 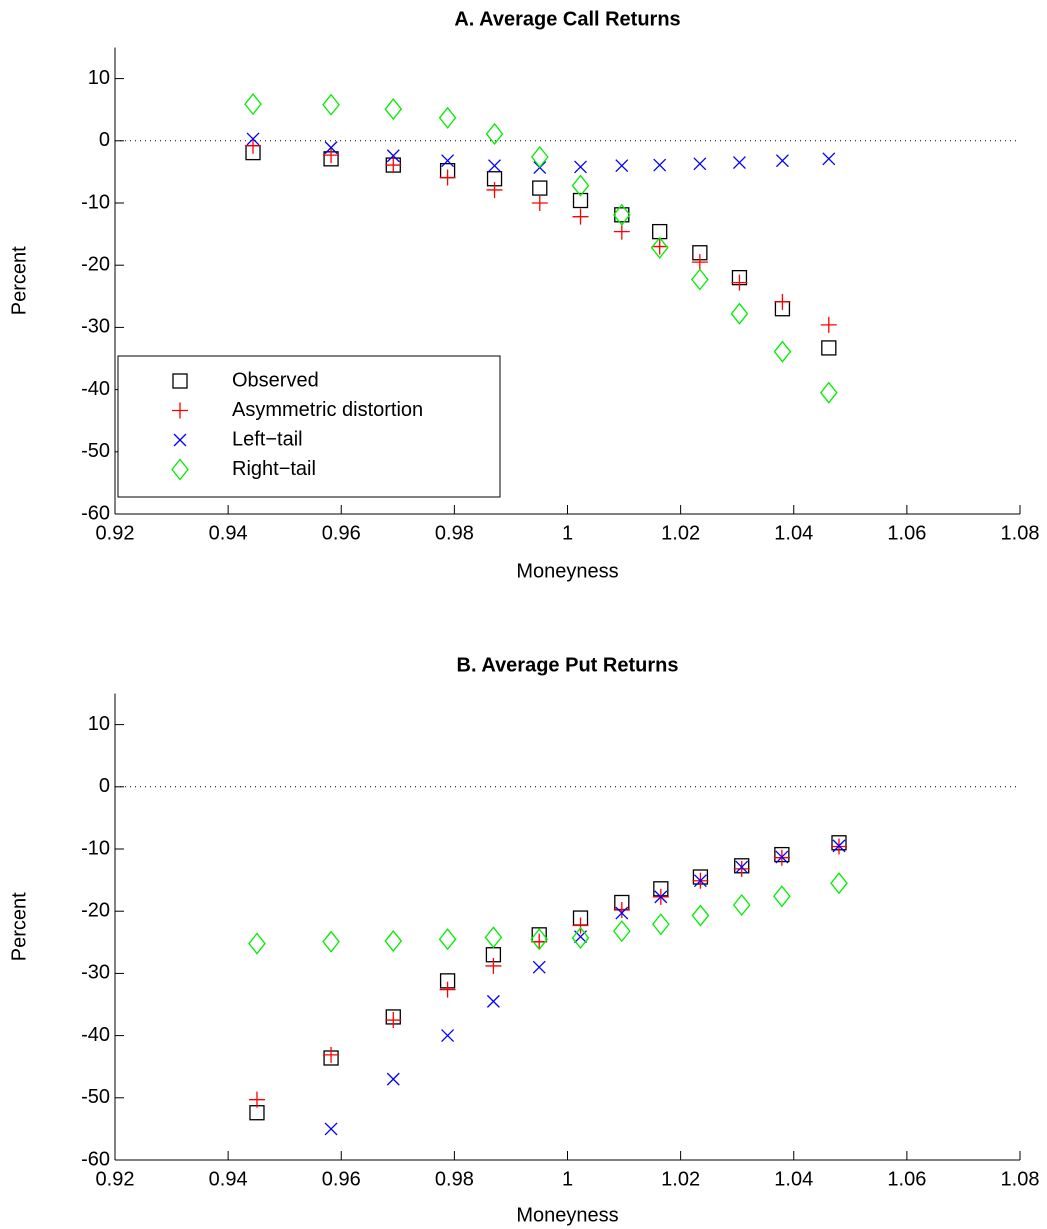 What do you see at coordinates (275, 380) in the screenshot?
I see `legend-label: Observed` at bounding box center [275, 380].